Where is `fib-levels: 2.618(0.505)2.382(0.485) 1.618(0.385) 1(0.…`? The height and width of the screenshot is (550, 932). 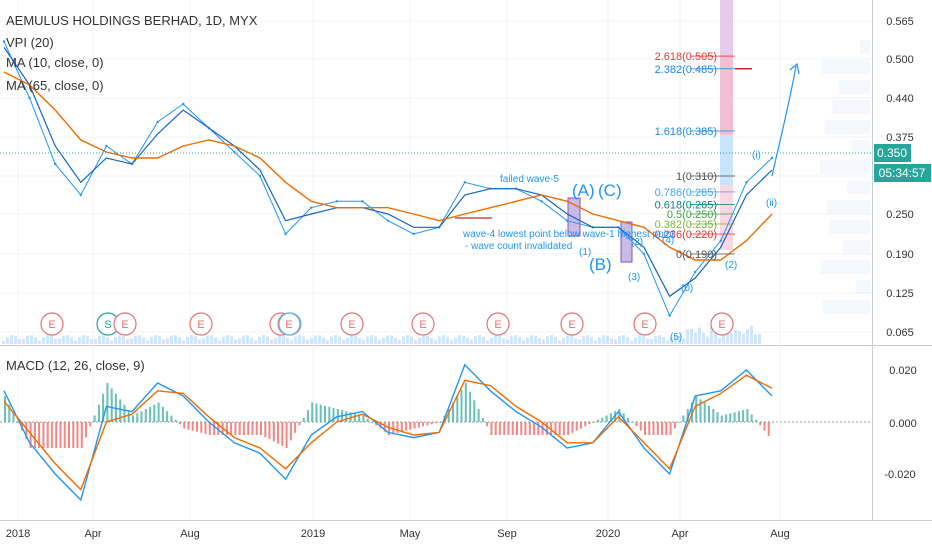
fib-levels: 2.618(0.505)2.382(0.485) 1.618(0.385) 1(0.… is located at coordinates (703, 156).